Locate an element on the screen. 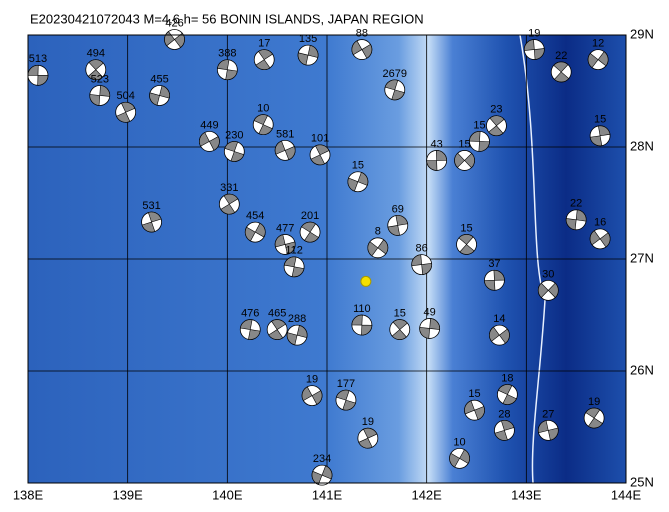 The image size is (669, 512). event-label: 69 is located at coordinates (398, 209).